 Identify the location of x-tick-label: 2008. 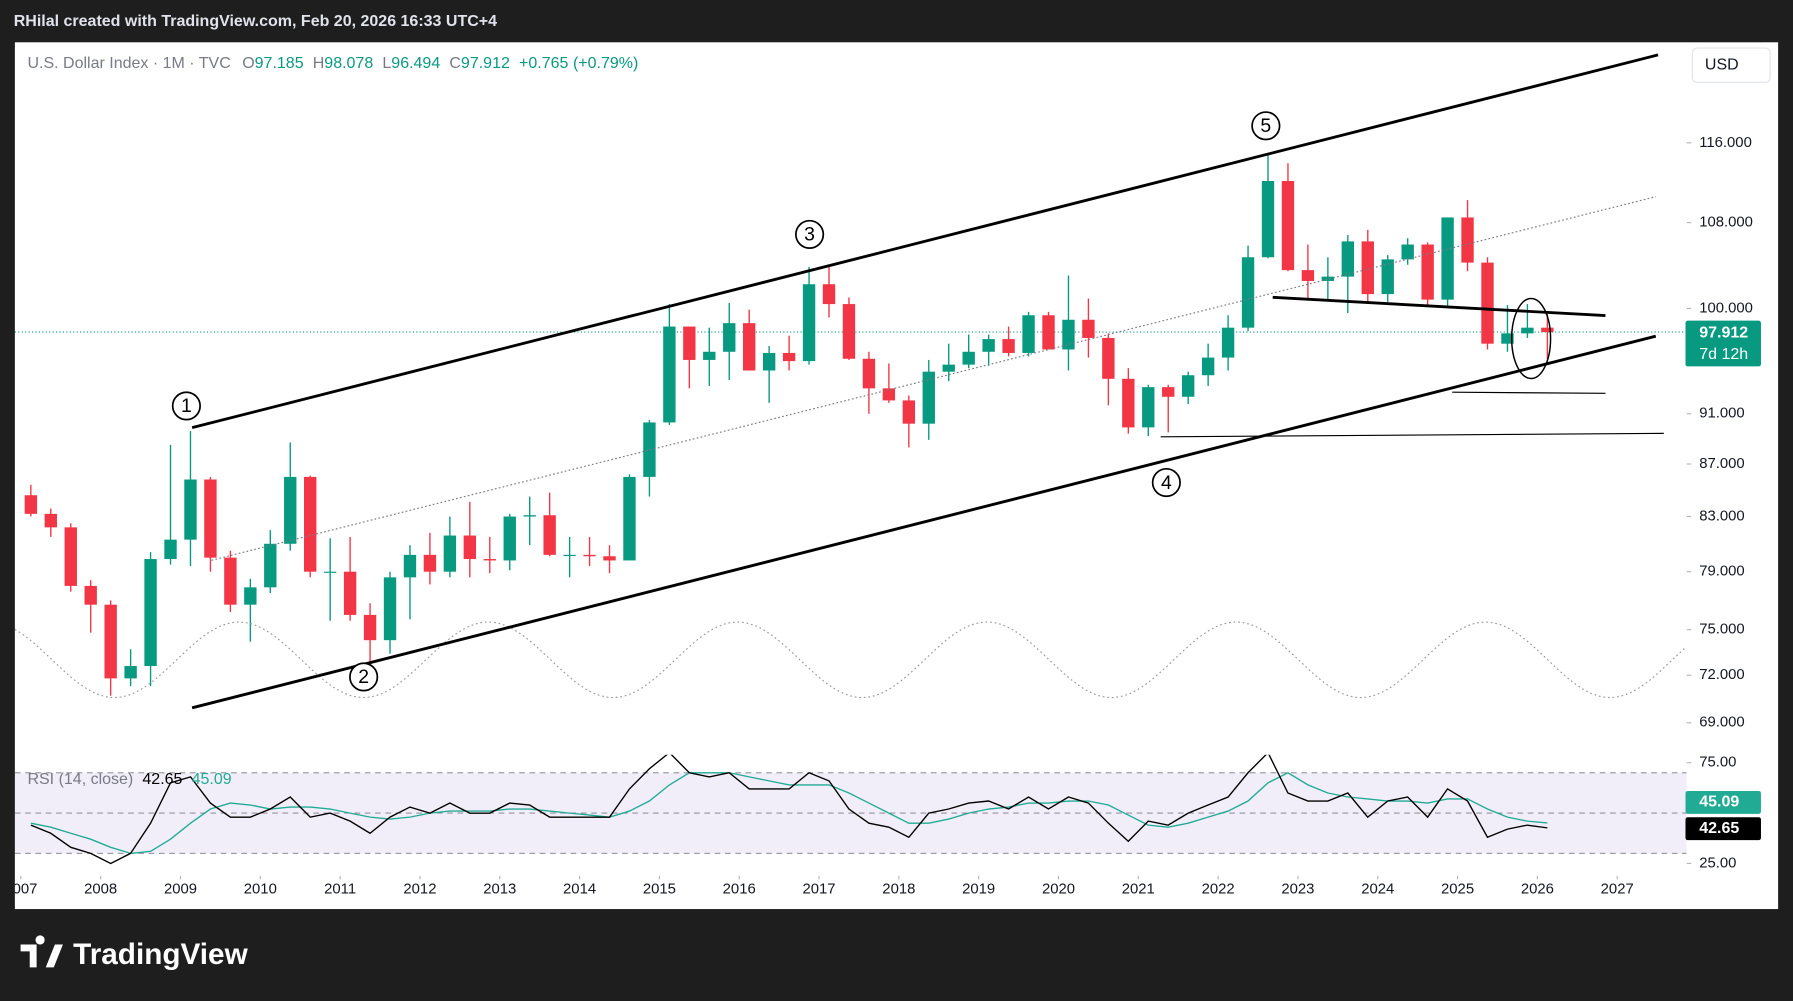
(100, 890).